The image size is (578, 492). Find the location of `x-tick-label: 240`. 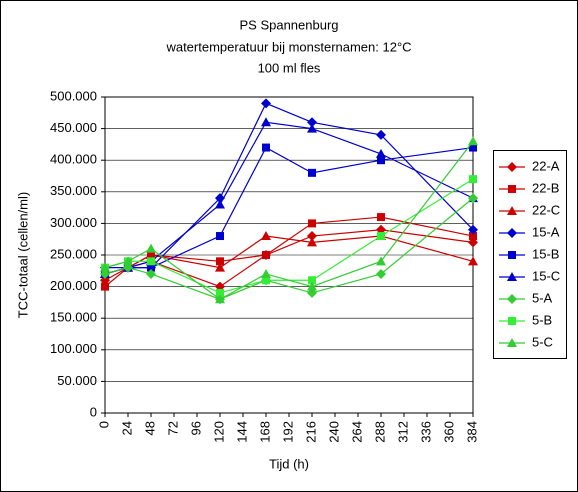

x-tick-label: 240 is located at coordinates (333, 432).